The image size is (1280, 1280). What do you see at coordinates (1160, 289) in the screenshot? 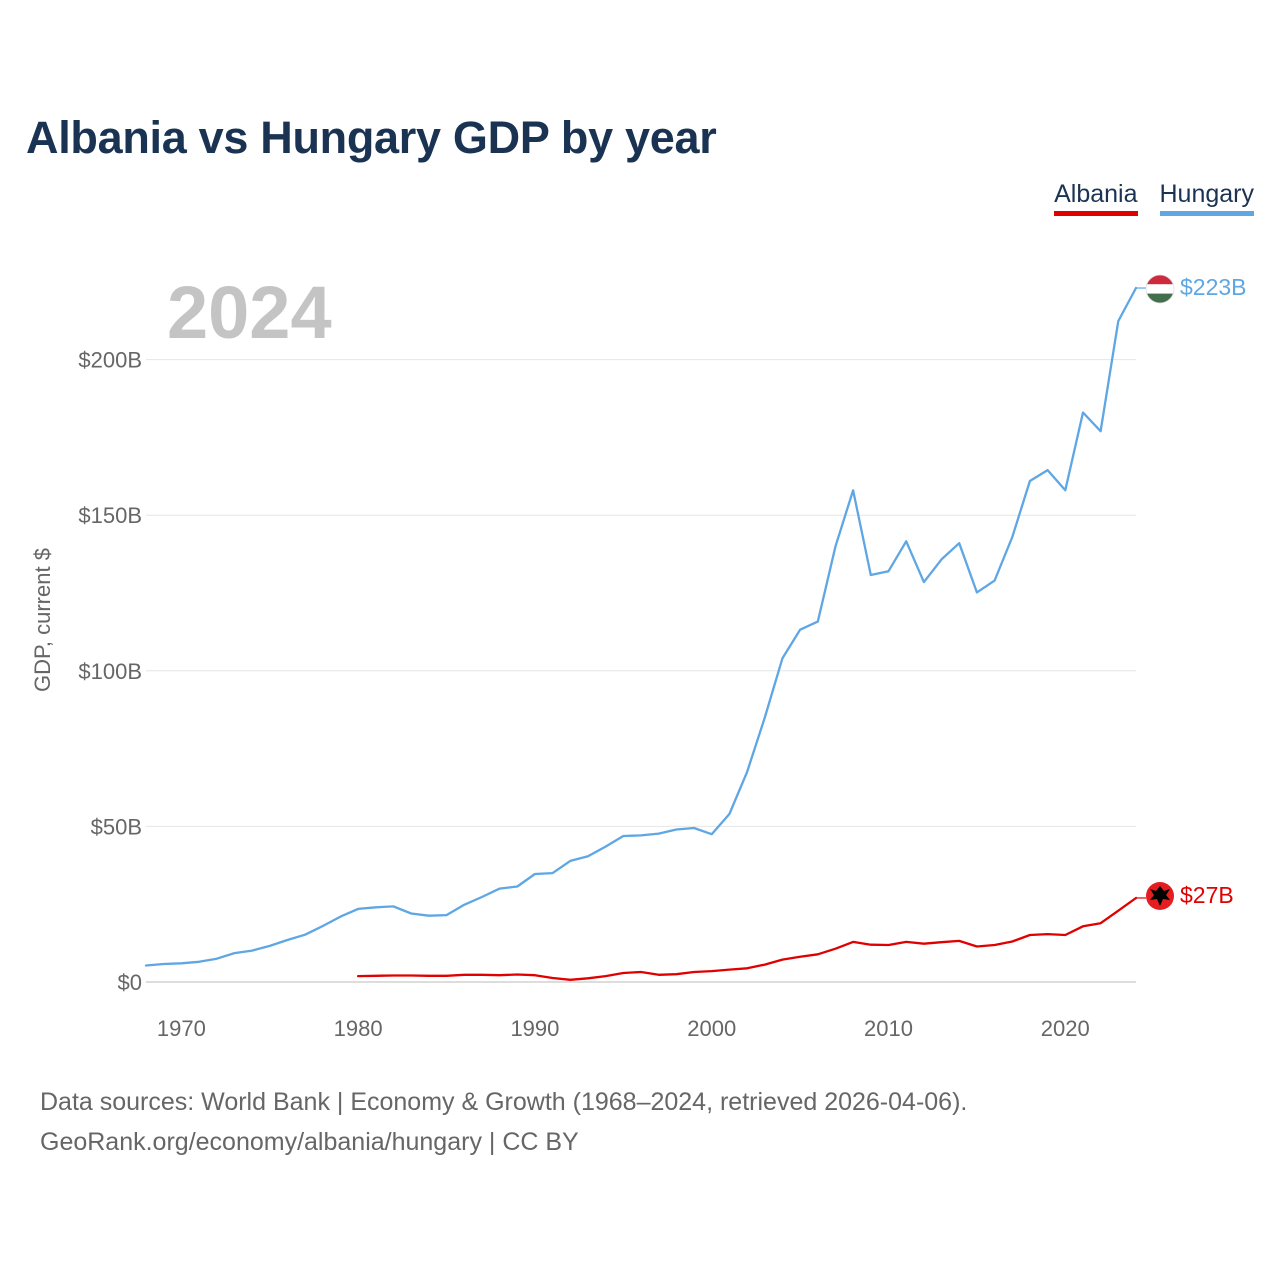
I see `hungary-flag-icon` at bounding box center [1160, 289].